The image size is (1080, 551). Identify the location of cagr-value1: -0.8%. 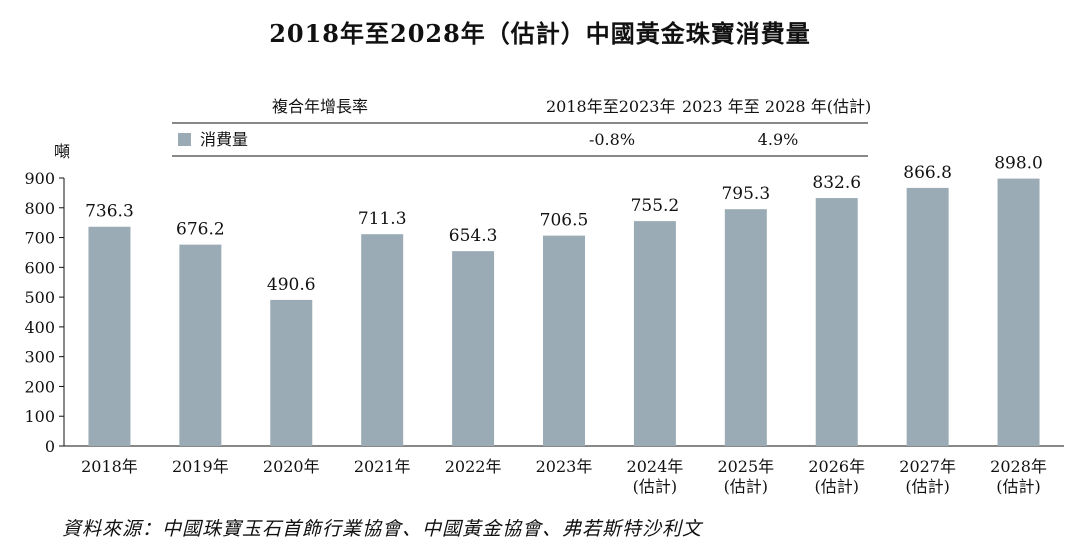
(612, 139).